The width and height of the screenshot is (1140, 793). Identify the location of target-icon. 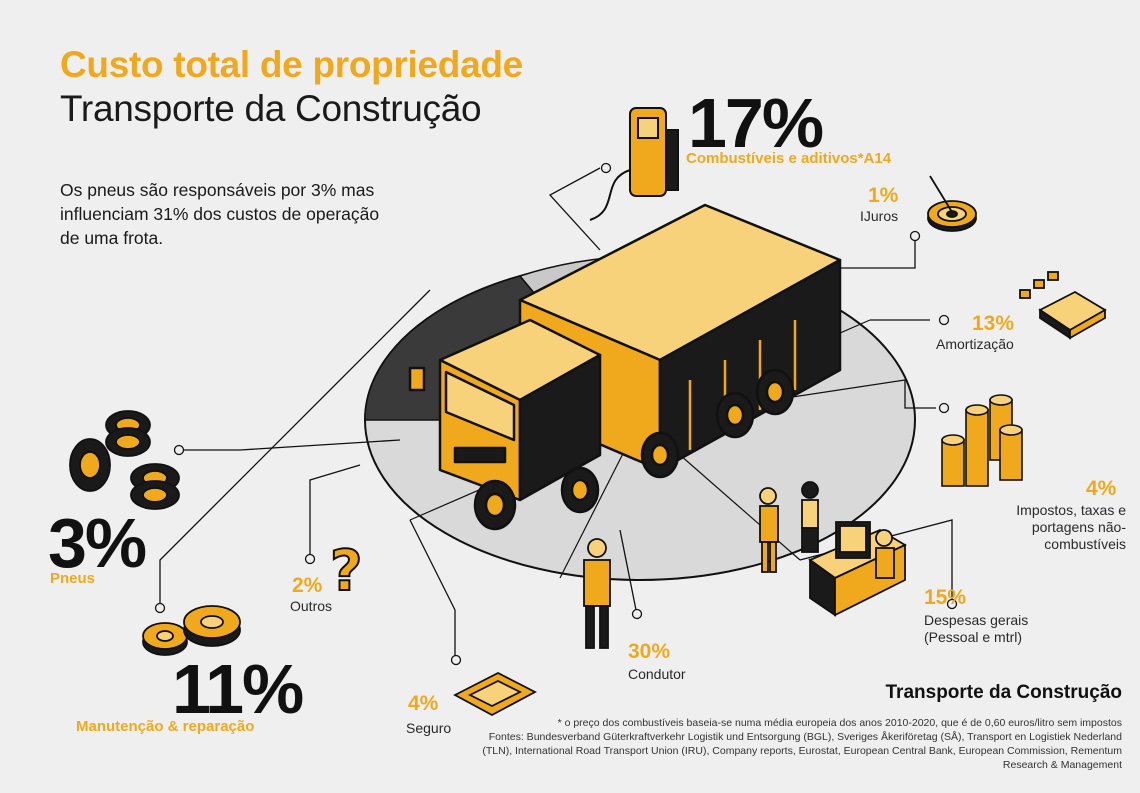
(952, 203).